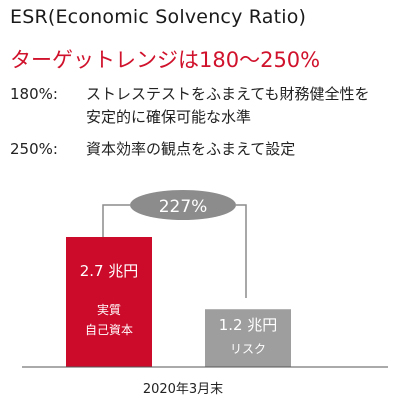 This screenshot has width=400, height=405. What do you see at coordinates (248, 349) in the screenshot?
I see `bar-risk-name: リスク` at bounding box center [248, 349].